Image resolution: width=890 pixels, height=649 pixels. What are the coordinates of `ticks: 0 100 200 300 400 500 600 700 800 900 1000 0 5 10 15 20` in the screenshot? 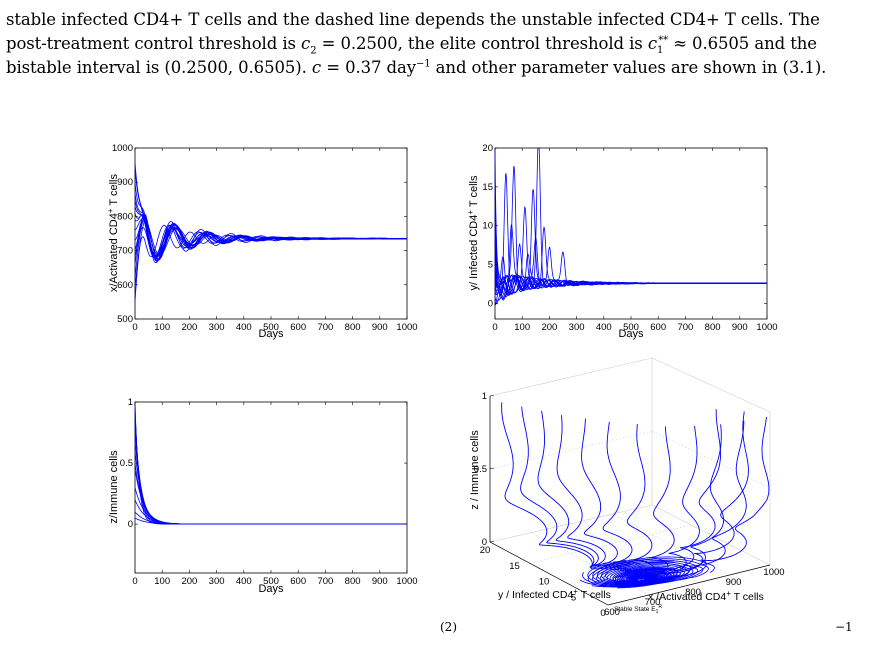 It's located at (629, 238).